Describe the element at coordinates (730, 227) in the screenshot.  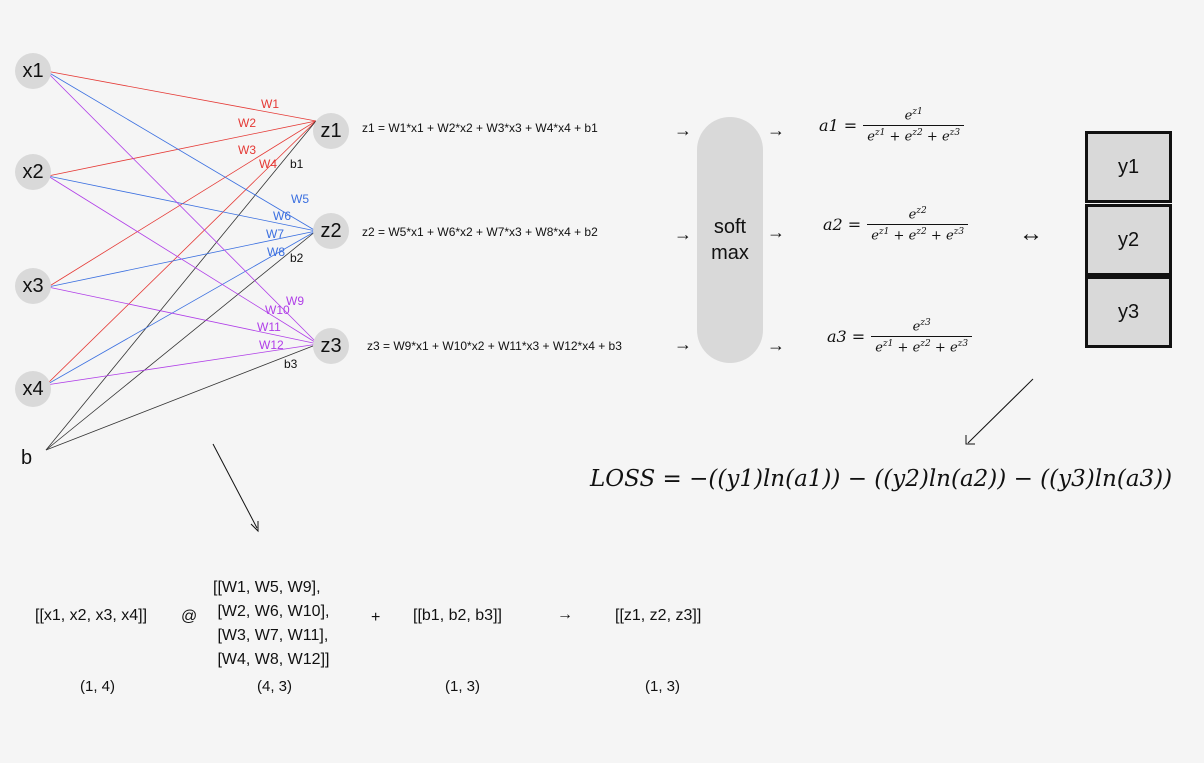
I see `softmax-label-line1: soft` at that location.